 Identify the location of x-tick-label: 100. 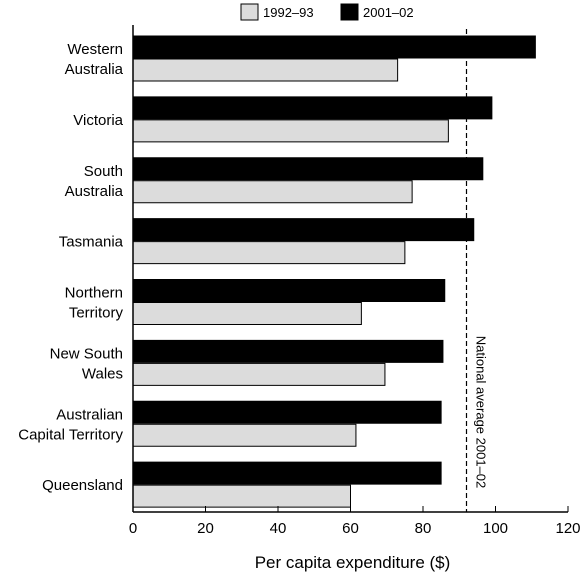
(495, 528).